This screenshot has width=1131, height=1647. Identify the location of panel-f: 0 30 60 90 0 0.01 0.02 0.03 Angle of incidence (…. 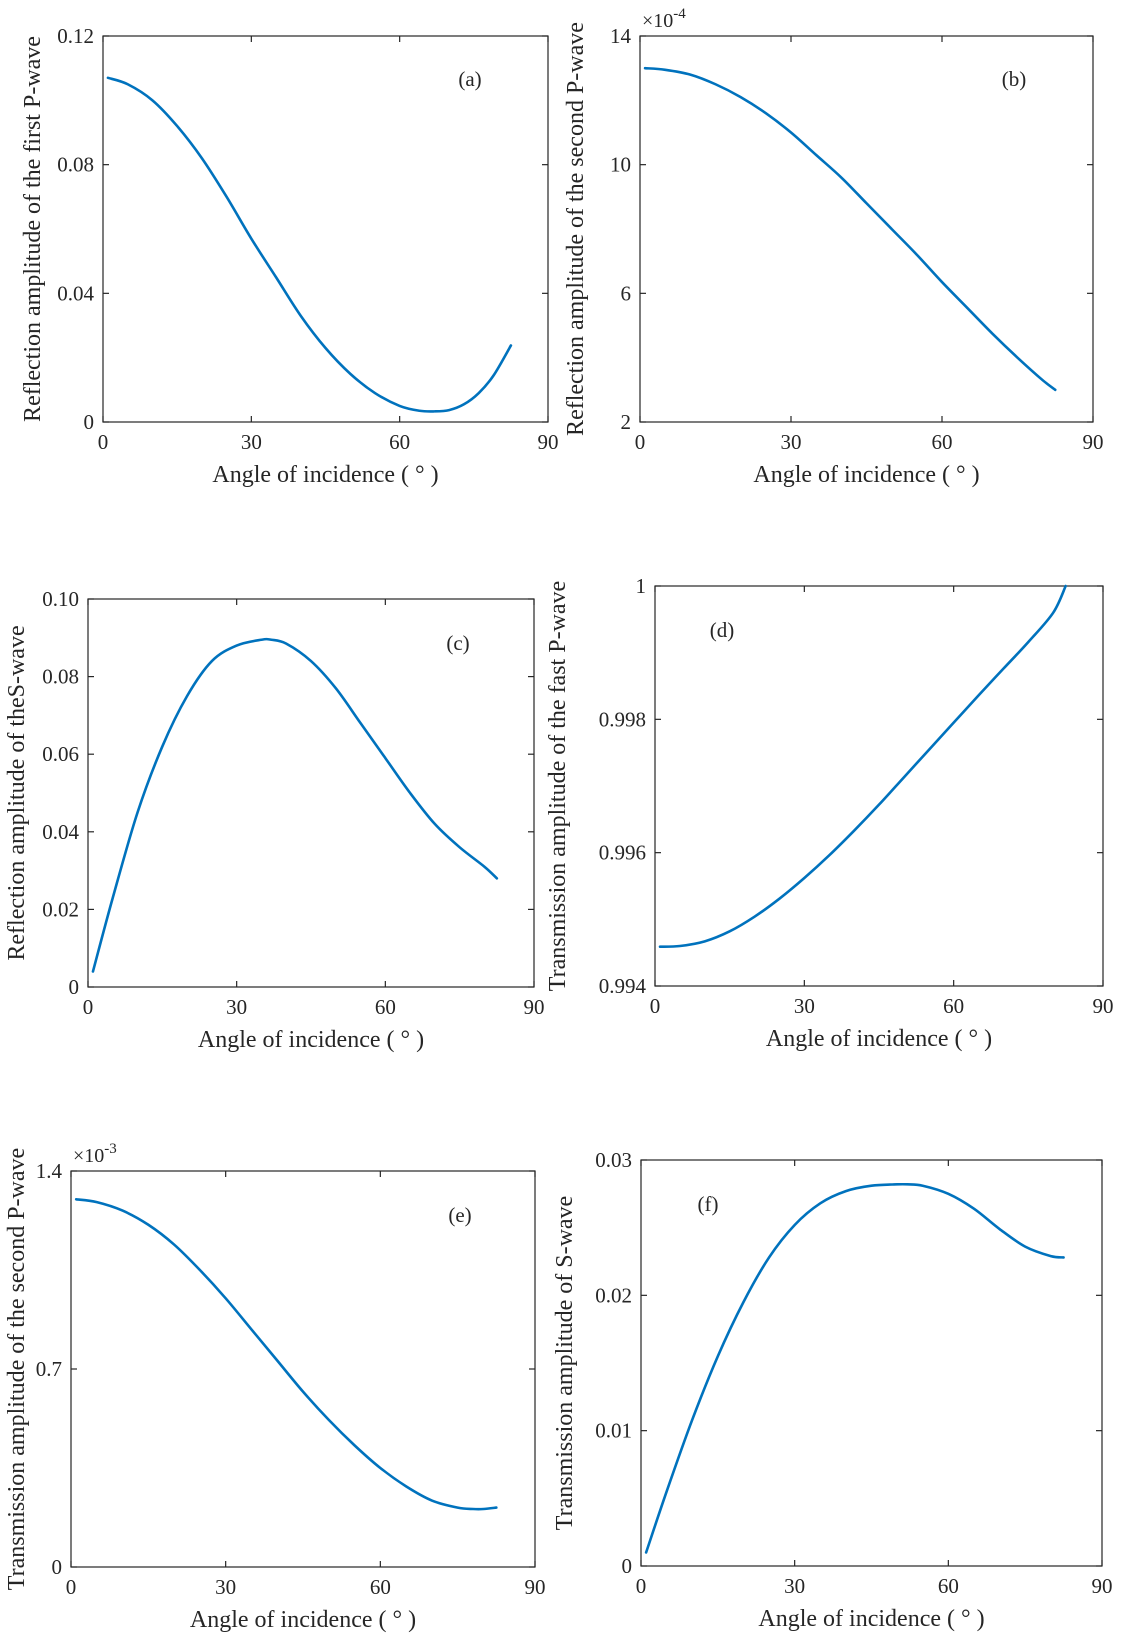
(832, 1390).